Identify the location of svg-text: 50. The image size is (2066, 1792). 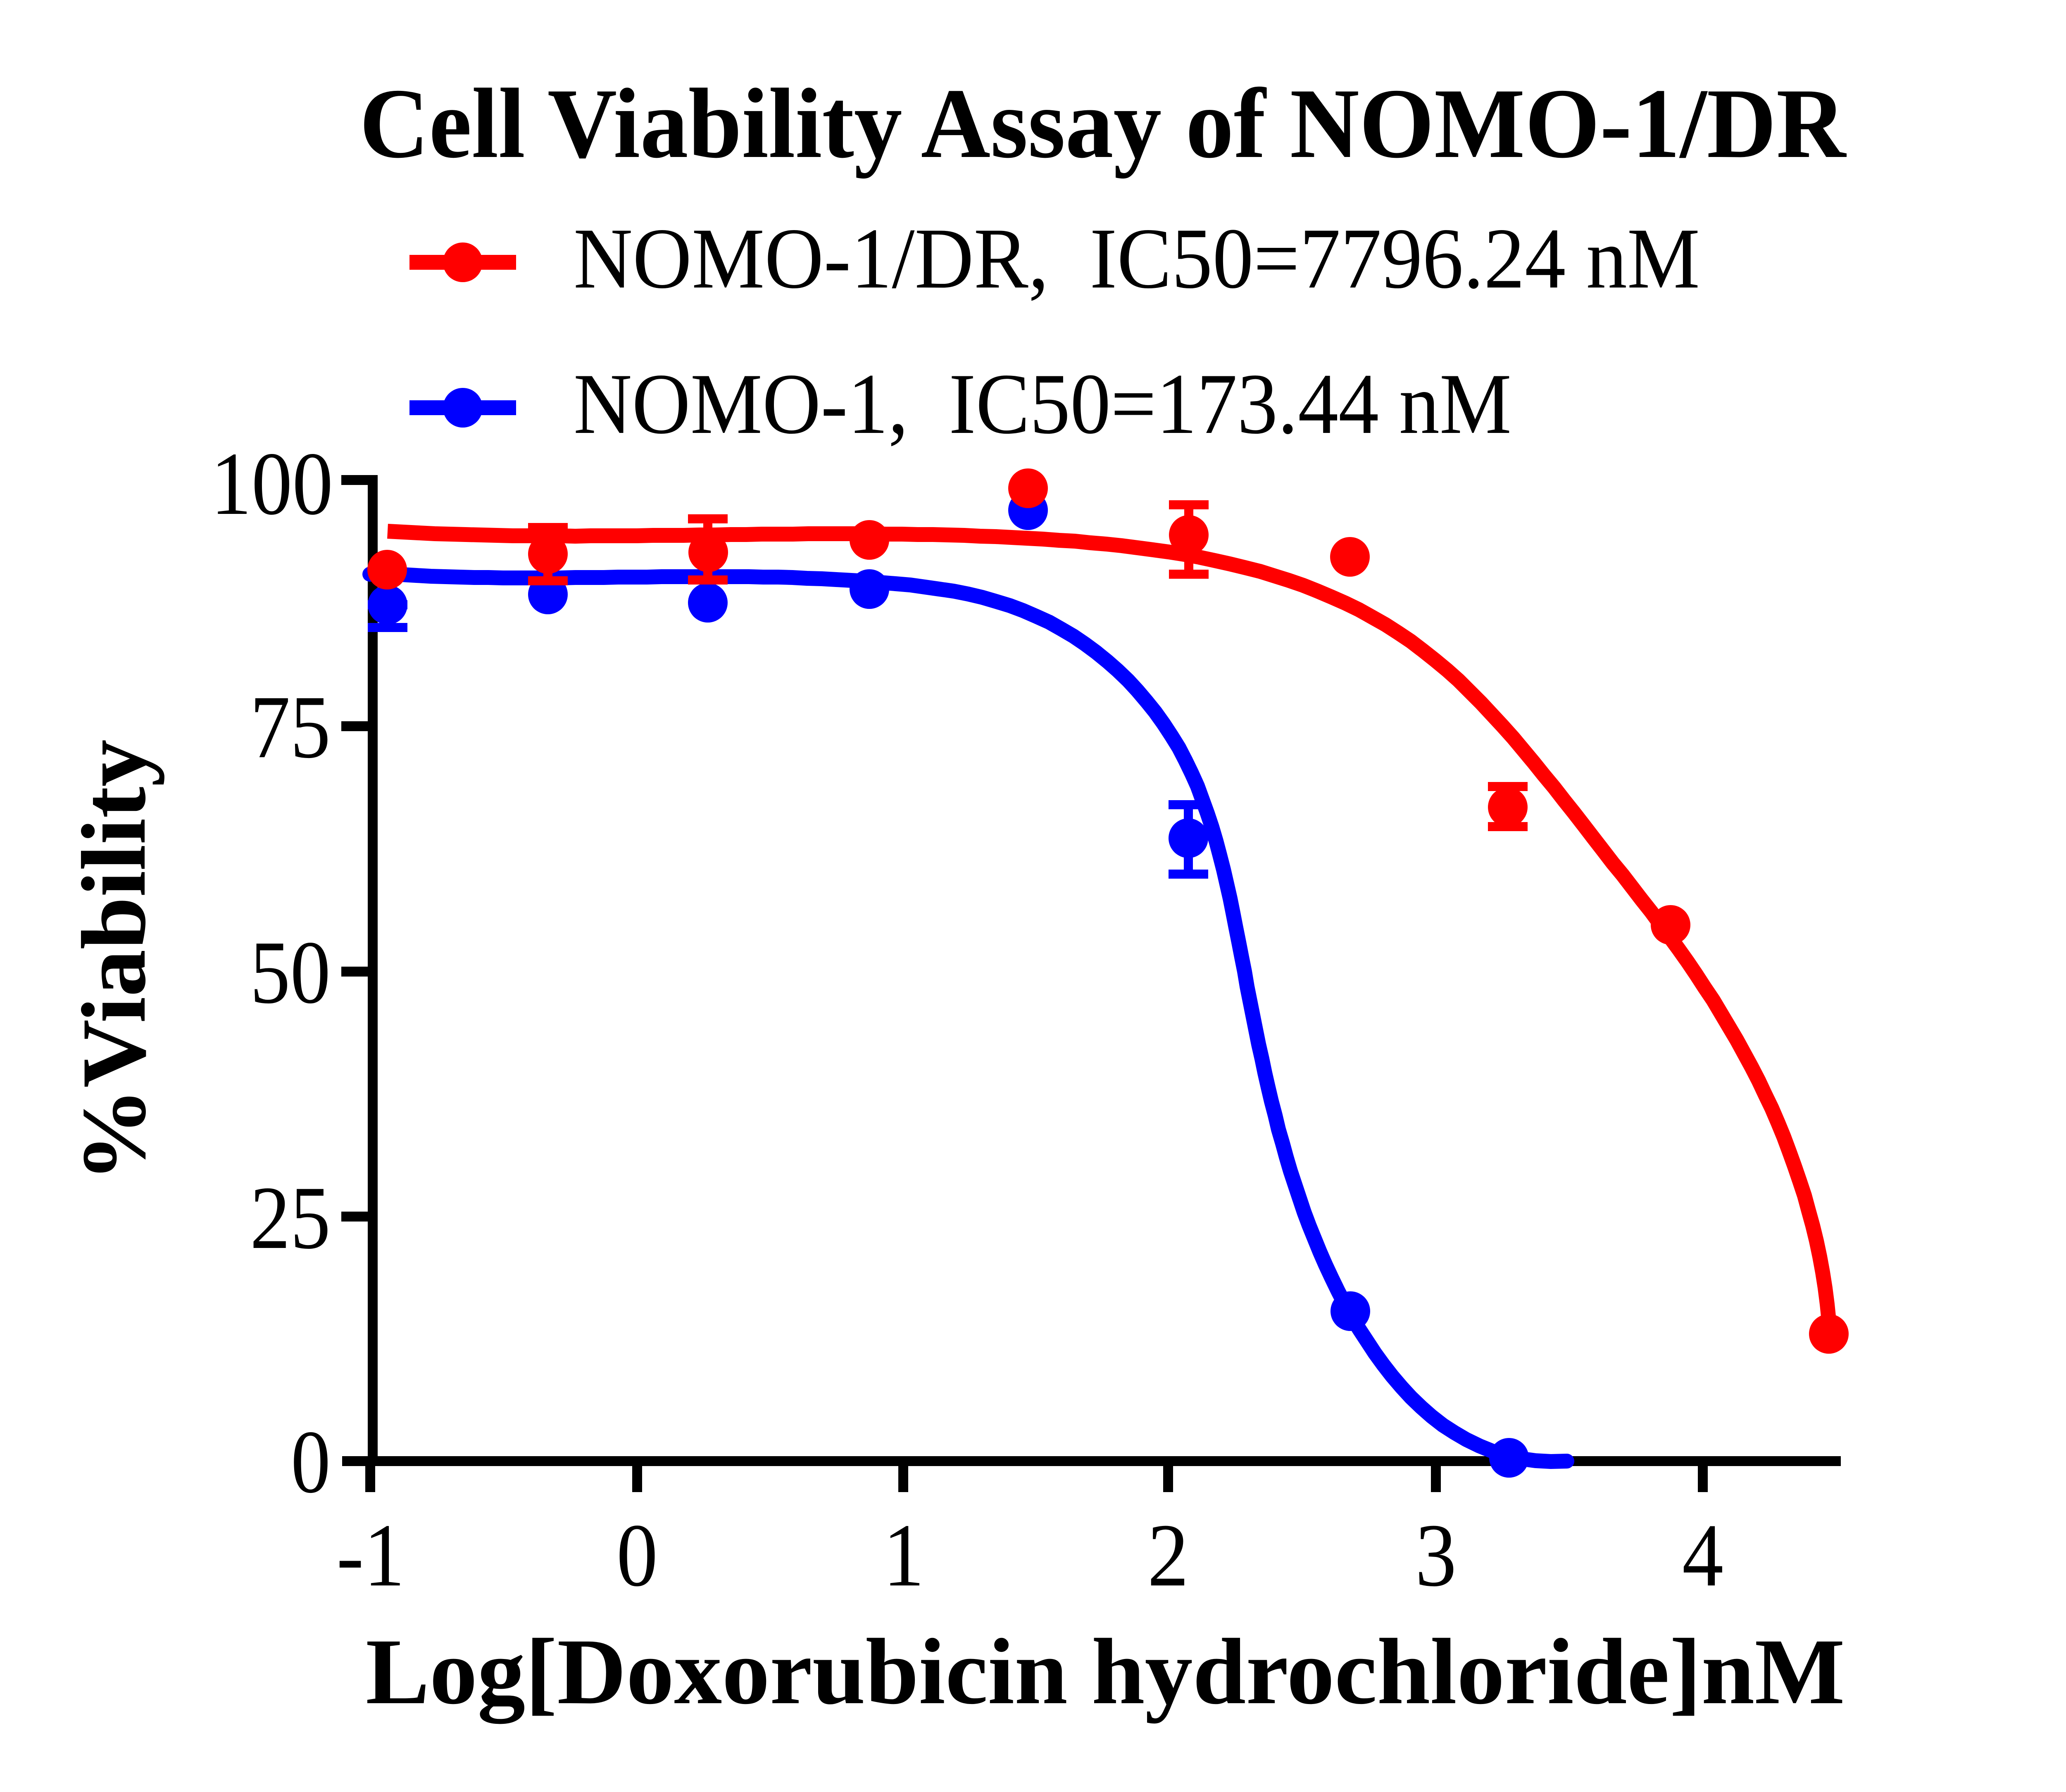
(291, 972).